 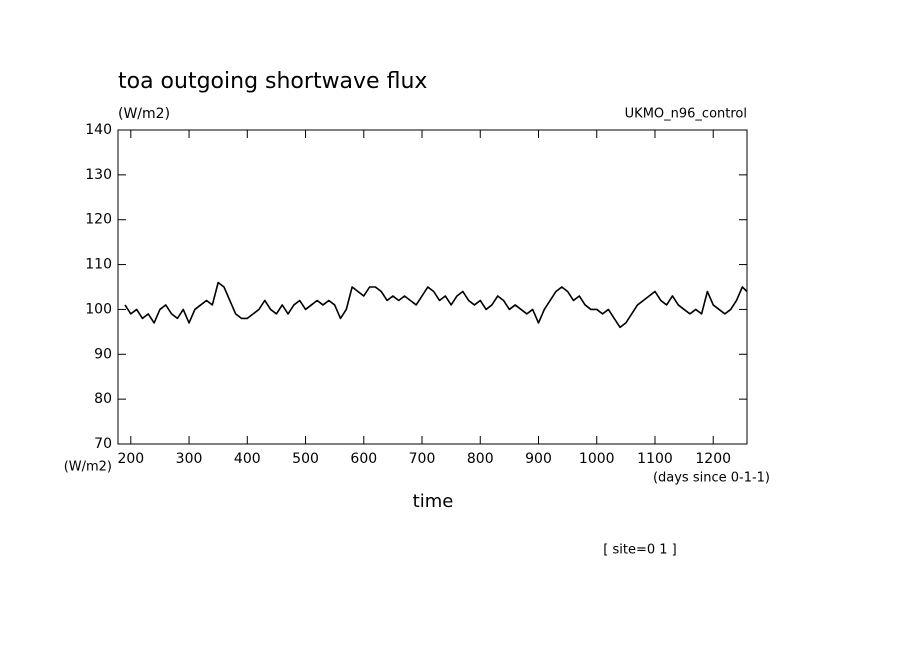 What do you see at coordinates (130, 459) in the screenshot?
I see `x-tick-label: 200` at bounding box center [130, 459].